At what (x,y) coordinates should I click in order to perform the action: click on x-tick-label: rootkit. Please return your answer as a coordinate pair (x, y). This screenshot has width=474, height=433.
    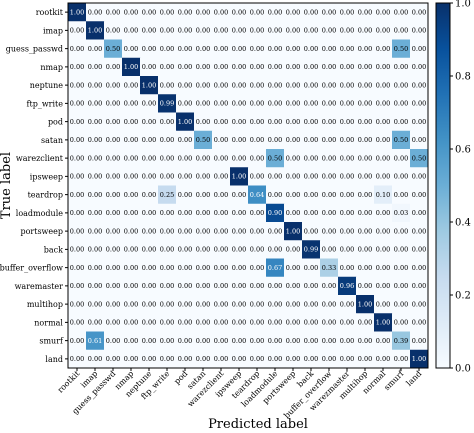
    Looking at the image, I should click on (69, 381).